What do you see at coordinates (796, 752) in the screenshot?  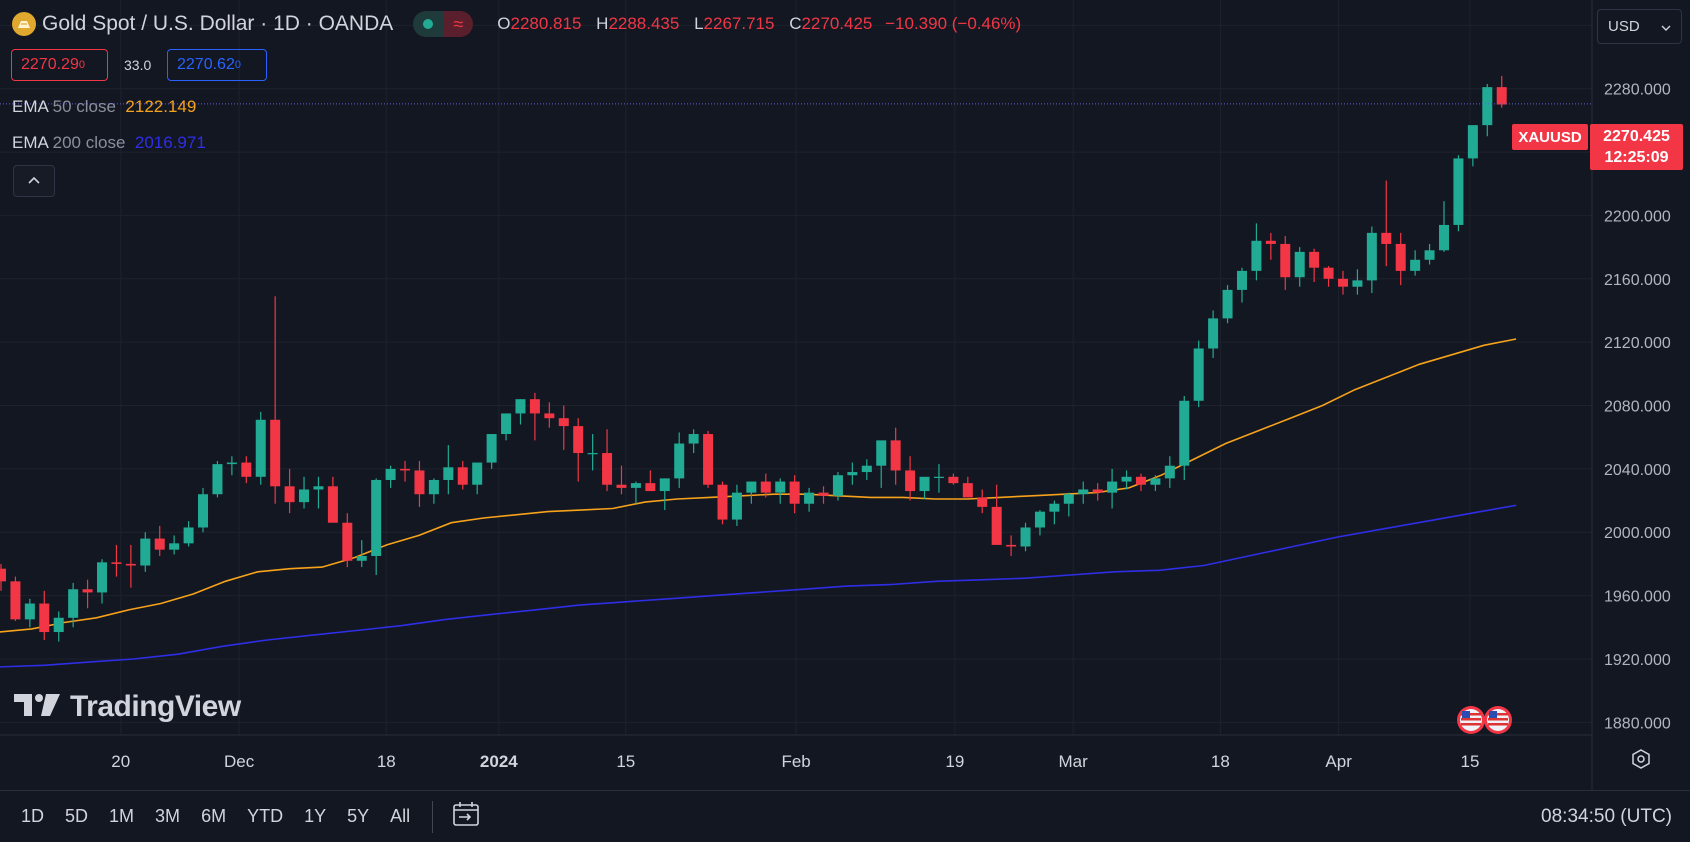 I see `time-axis: 20 Dec 18 2024 15 Feb 19 Mar 18 Apr 15` at bounding box center [796, 752].